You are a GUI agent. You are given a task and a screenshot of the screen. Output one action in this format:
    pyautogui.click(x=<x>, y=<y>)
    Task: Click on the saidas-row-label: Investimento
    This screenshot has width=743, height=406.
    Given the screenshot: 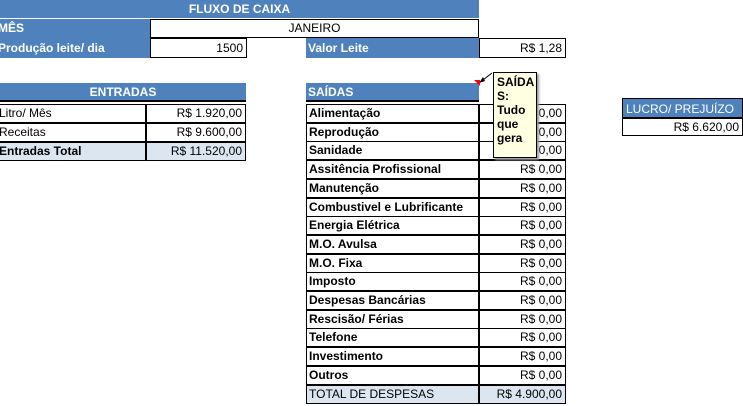 What is the action you would take?
    pyautogui.click(x=392, y=357)
    